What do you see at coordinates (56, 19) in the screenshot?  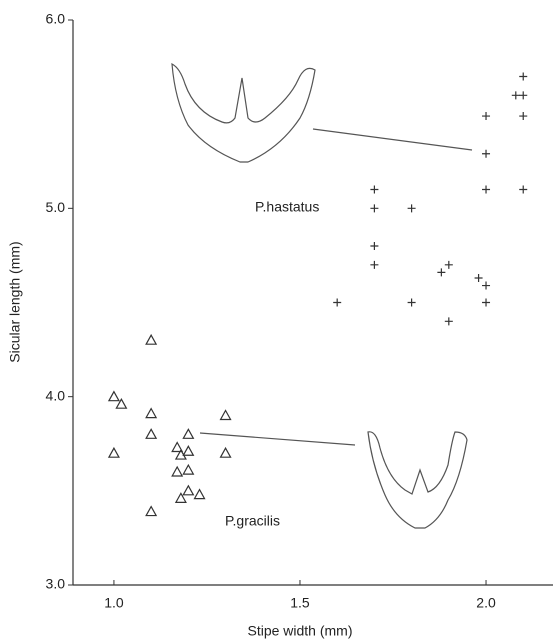 I see `y-tick-label: 6.0` at bounding box center [56, 19].